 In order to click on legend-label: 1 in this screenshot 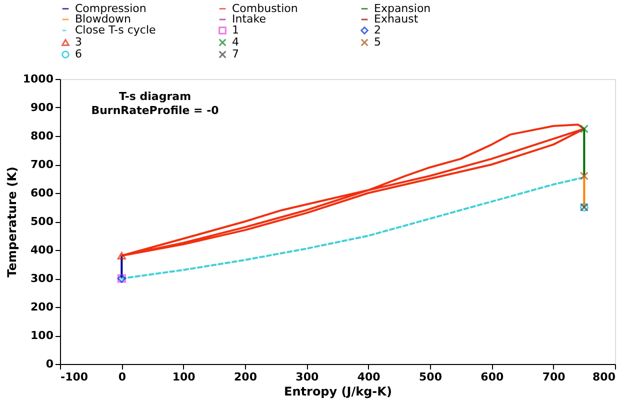, I will do `click(235, 30)`.